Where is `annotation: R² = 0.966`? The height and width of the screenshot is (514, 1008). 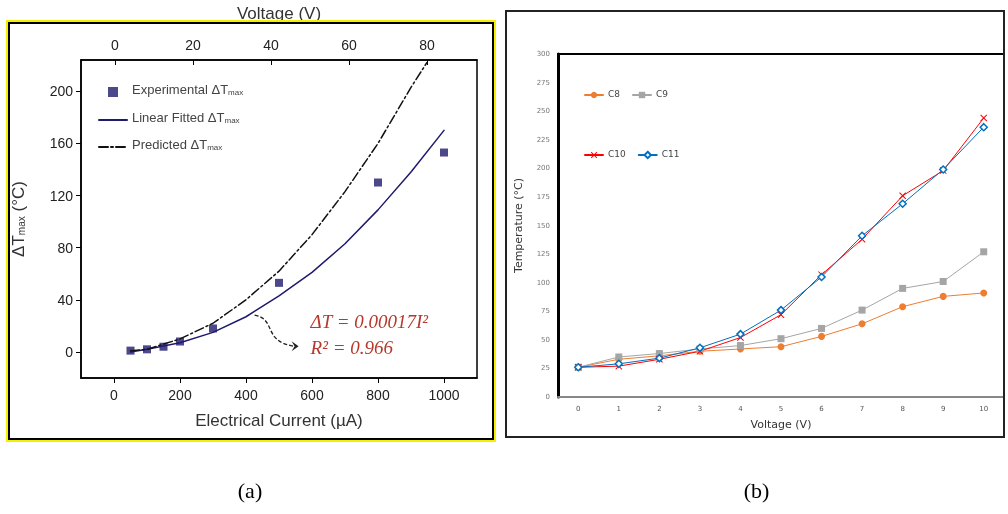 annotation: R² = 0.966 is located at coordinates (351, 348).